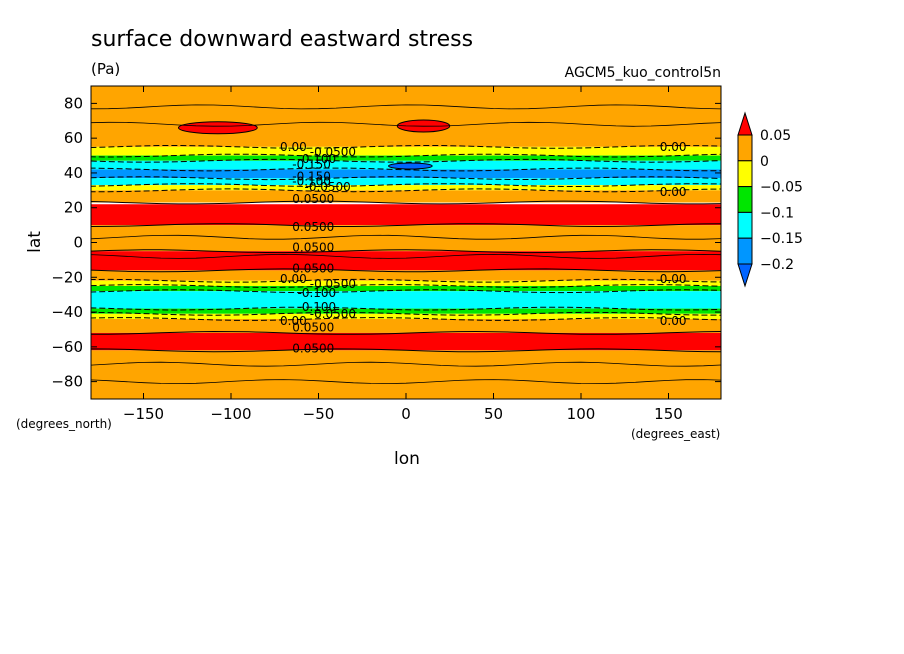  What do you see at coordinates (313, 328) in the screenshot?
I see `contour-label-17: 0.0500` at bounding box center [313, 328].